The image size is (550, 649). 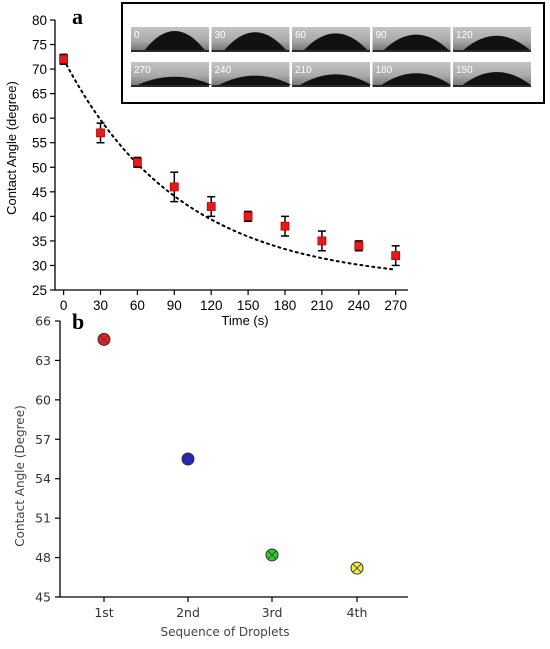 I want to click on panel-a-y-tick-label: 65, so click(x=39, y=94).